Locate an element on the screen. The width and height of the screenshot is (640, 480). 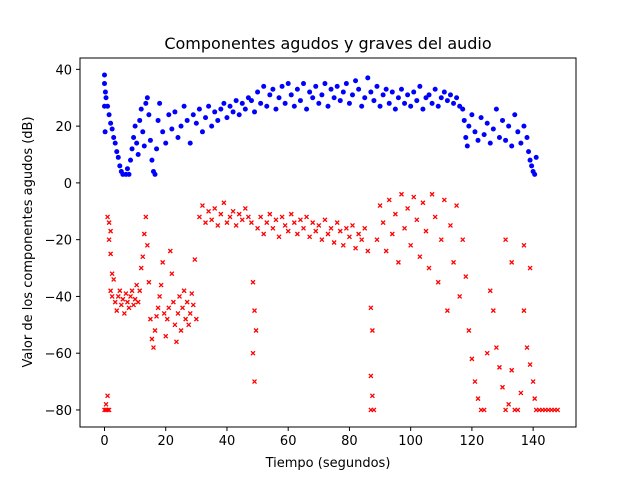
x-tick-label: 120 is located at coordinates (471, 441).